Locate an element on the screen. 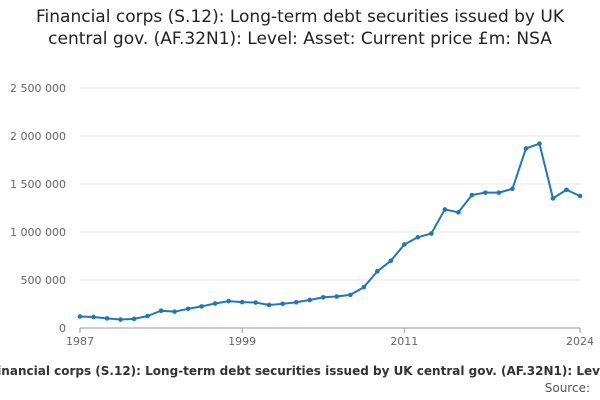 The height and width of the screenshot is (400, 600). axes is located at coordinates (330, 330).